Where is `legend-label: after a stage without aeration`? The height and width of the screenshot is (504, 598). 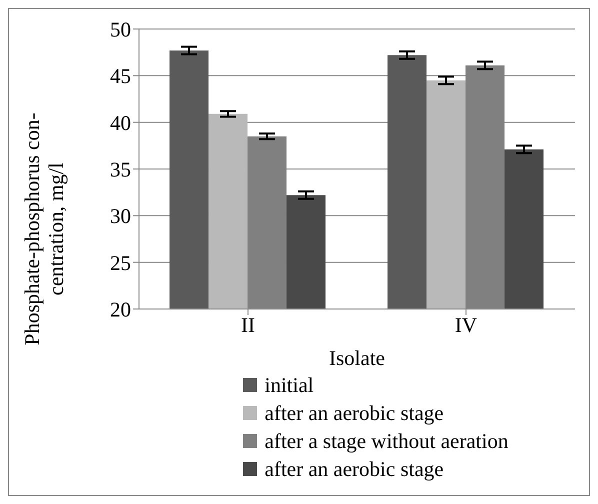
legend-label: after a stage without aeration is located at coordinates (386, 441).